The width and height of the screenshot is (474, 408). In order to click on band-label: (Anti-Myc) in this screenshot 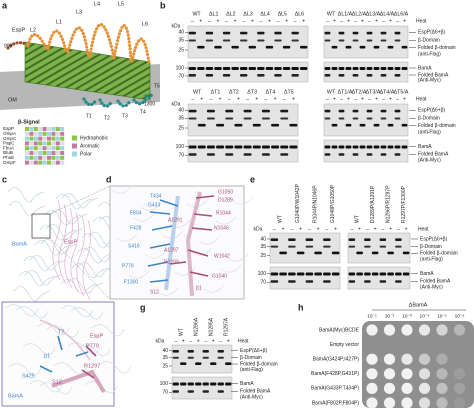, I will do `click(251, 398)`.